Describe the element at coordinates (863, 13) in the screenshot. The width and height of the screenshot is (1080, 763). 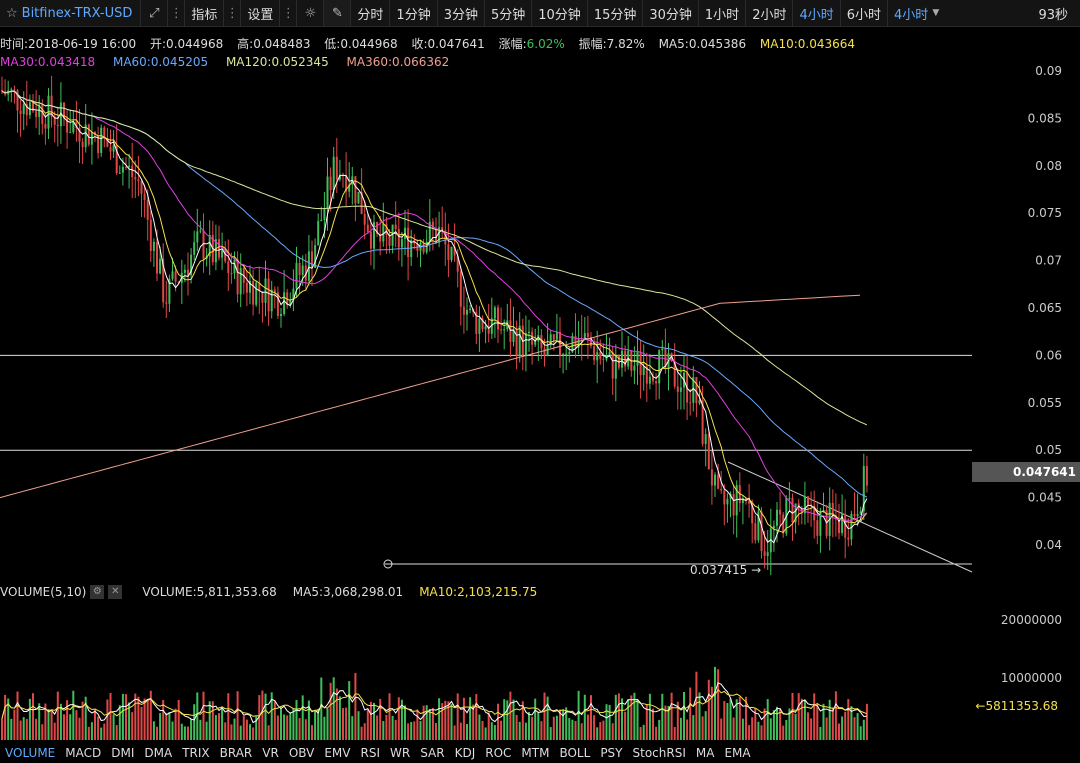
I see `tab-interval-10: 6小时` at that location.